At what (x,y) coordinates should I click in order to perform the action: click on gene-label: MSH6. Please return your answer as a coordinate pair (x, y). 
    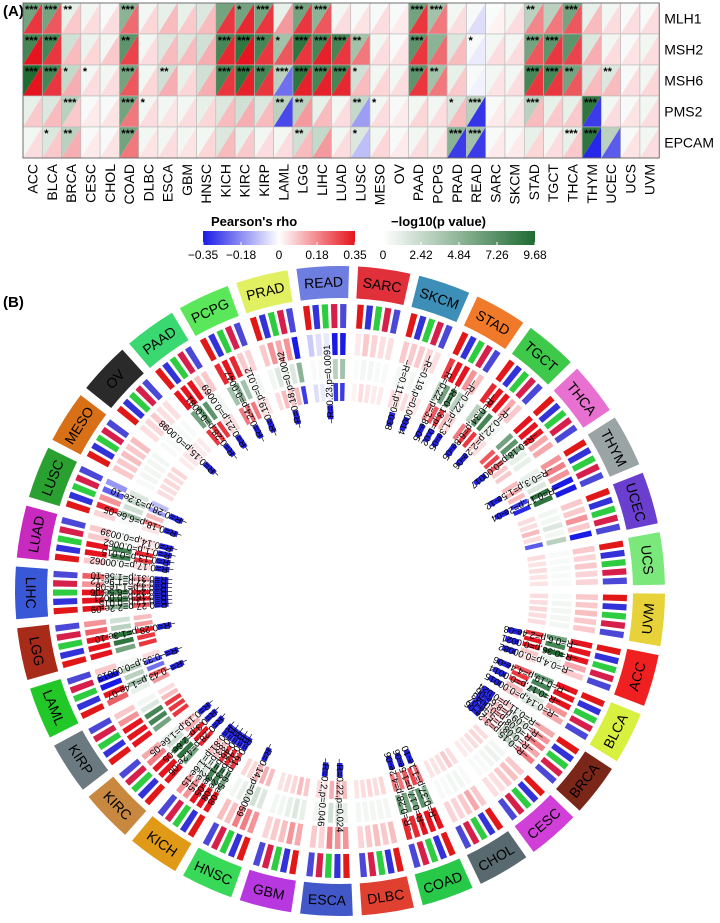
    Looking at the image, I should click on (683, 81).